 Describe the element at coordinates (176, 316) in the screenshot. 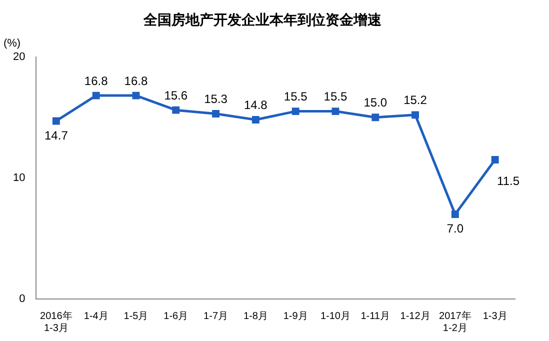

I see `x-tick-label: 1-6月` at that location.